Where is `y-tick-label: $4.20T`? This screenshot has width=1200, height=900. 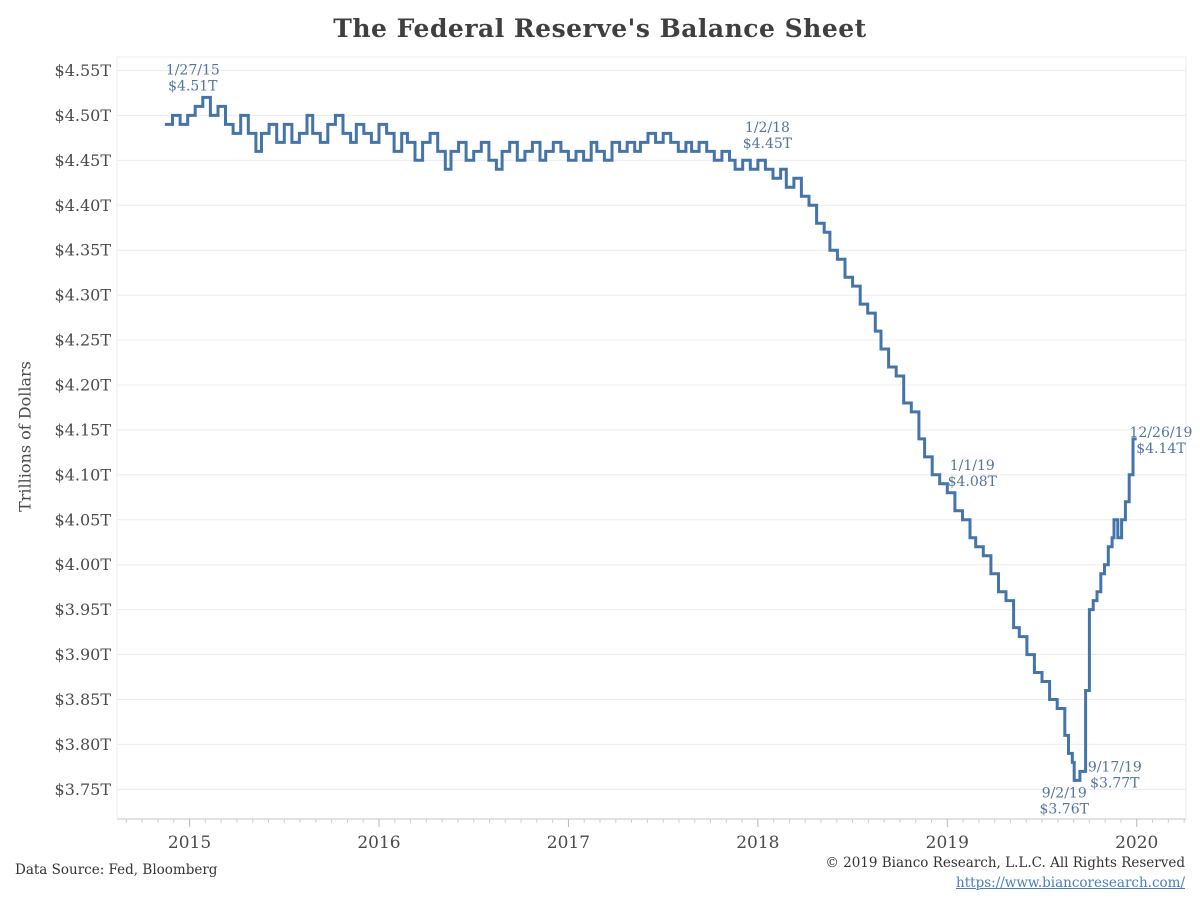 y-tick-label: $4.20T is located at coordinates (83, 384).